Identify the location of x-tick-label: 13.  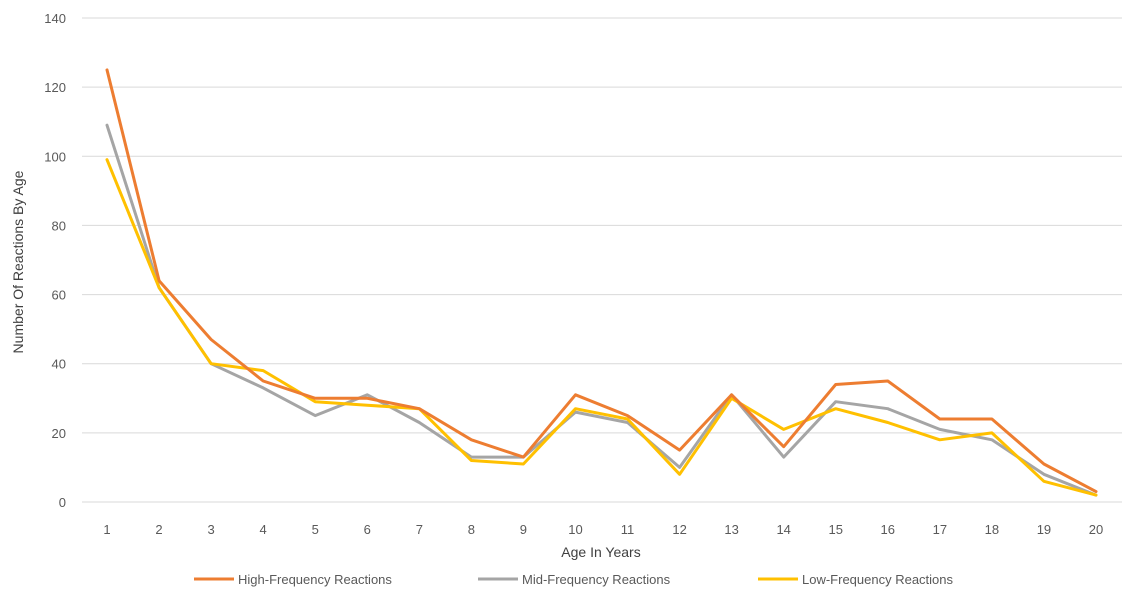
(731, 529).